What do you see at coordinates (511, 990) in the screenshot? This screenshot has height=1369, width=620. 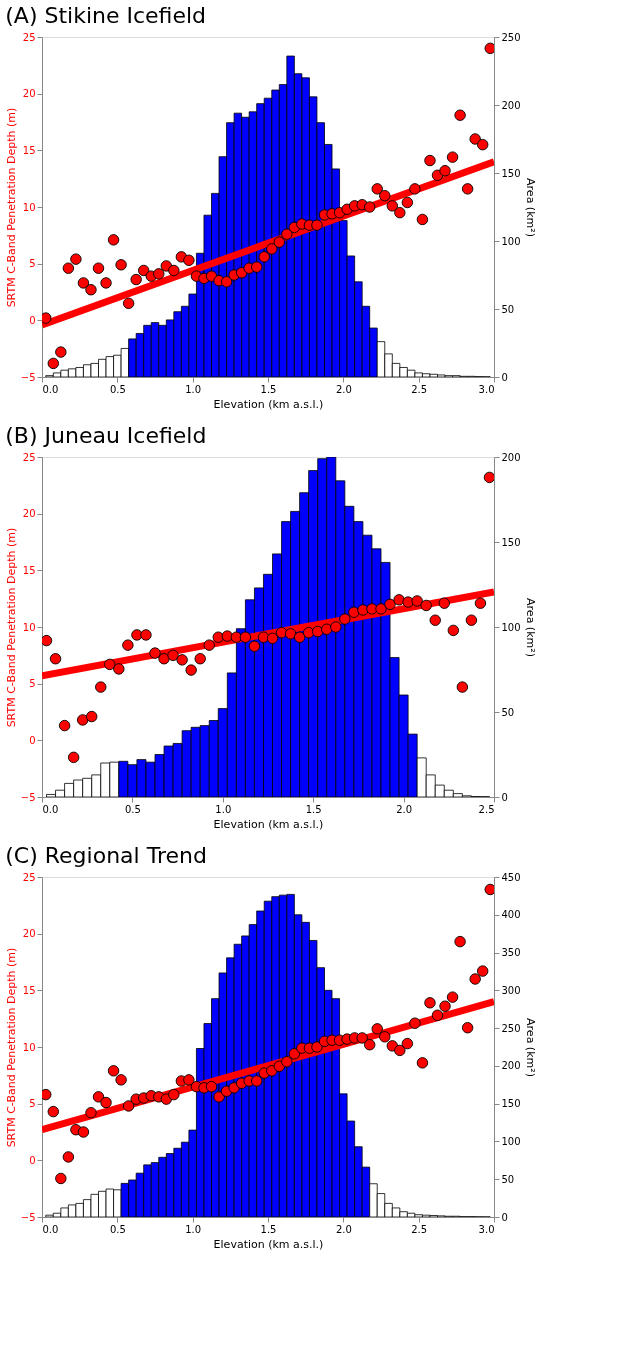 I see `y2-tick-label: 300` at bounding box center [511, 990].